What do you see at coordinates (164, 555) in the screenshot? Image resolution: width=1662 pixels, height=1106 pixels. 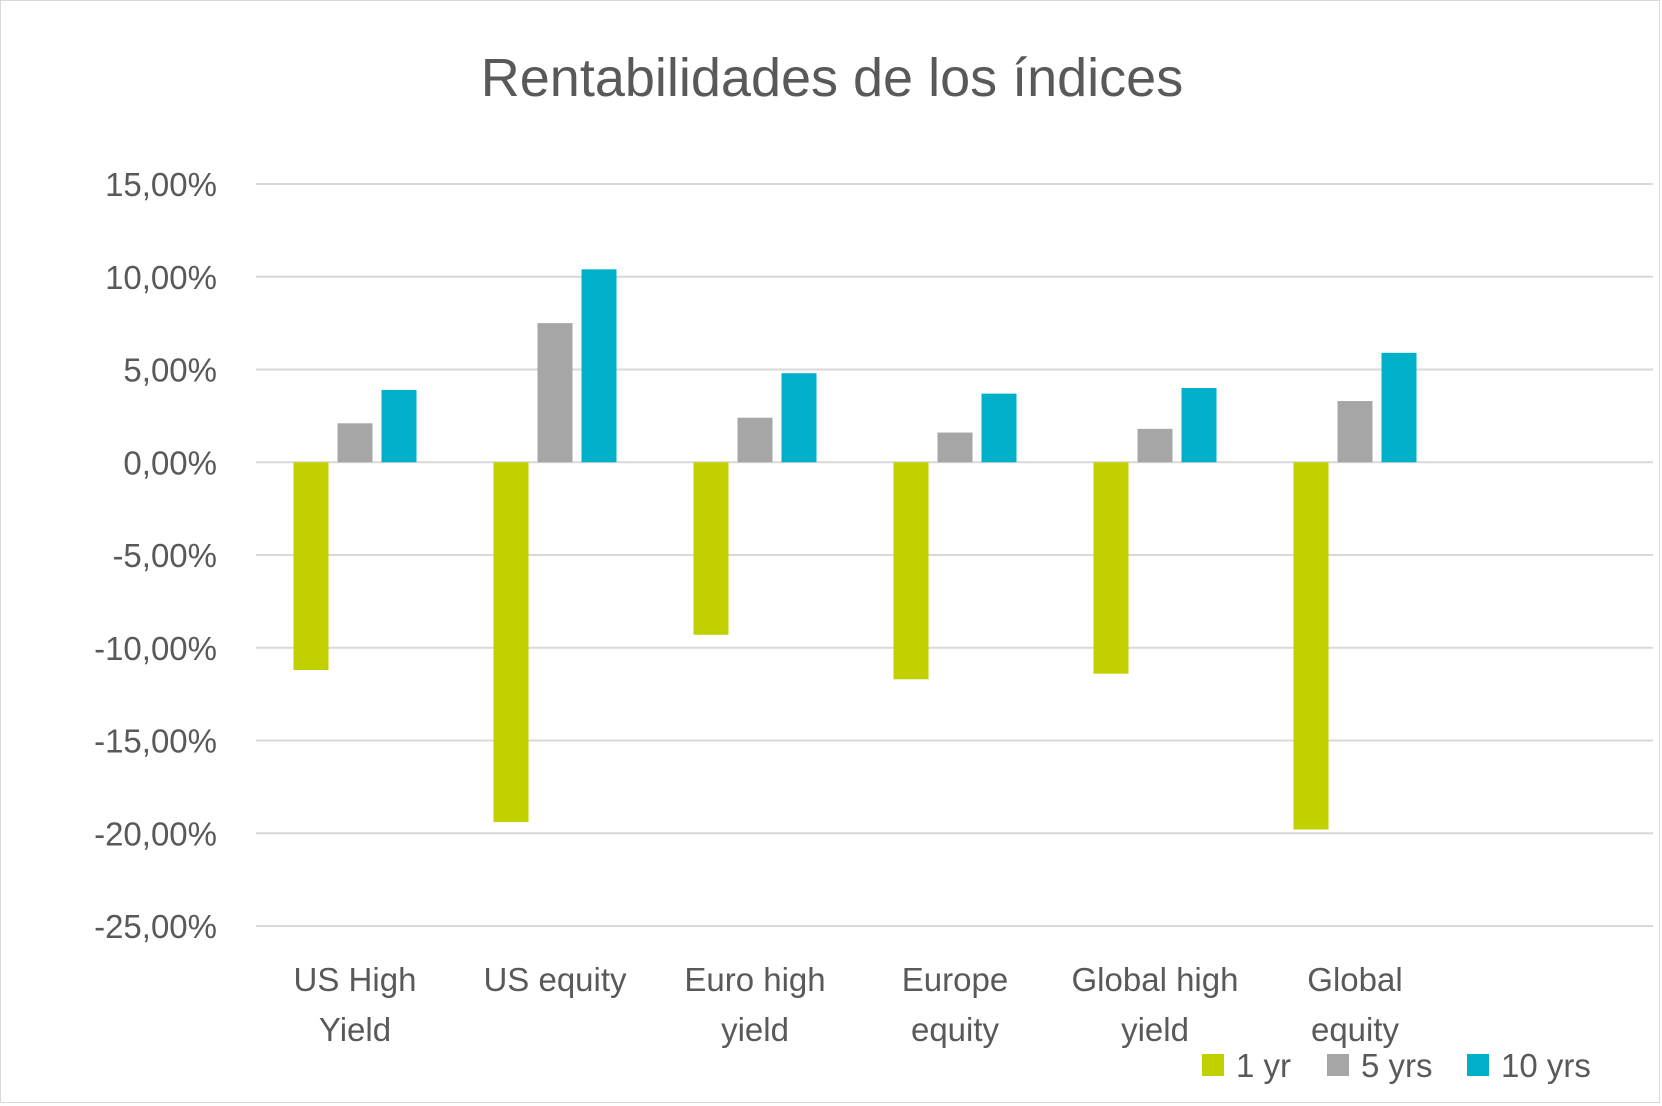 I see `y-tick-label: -5,00%` at bounding box center [164, 555].